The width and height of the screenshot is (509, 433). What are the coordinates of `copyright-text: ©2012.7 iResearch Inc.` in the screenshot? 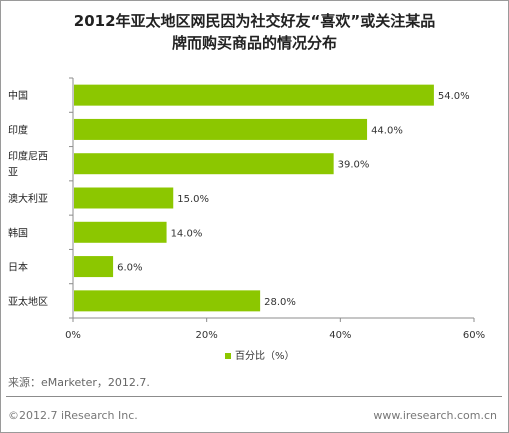 It's located at (73, 415).